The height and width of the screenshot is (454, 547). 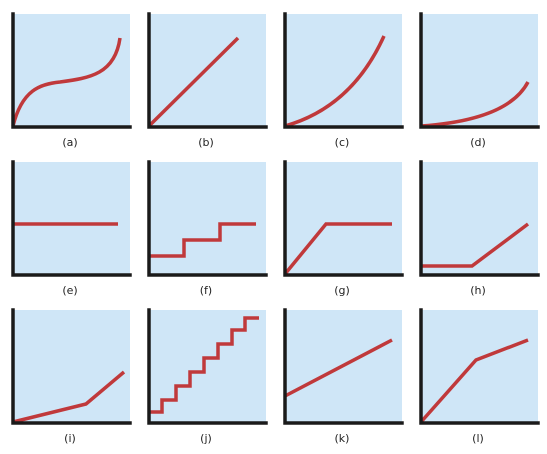 I want to click on graph-k: (k), so click(x=343, y=378).